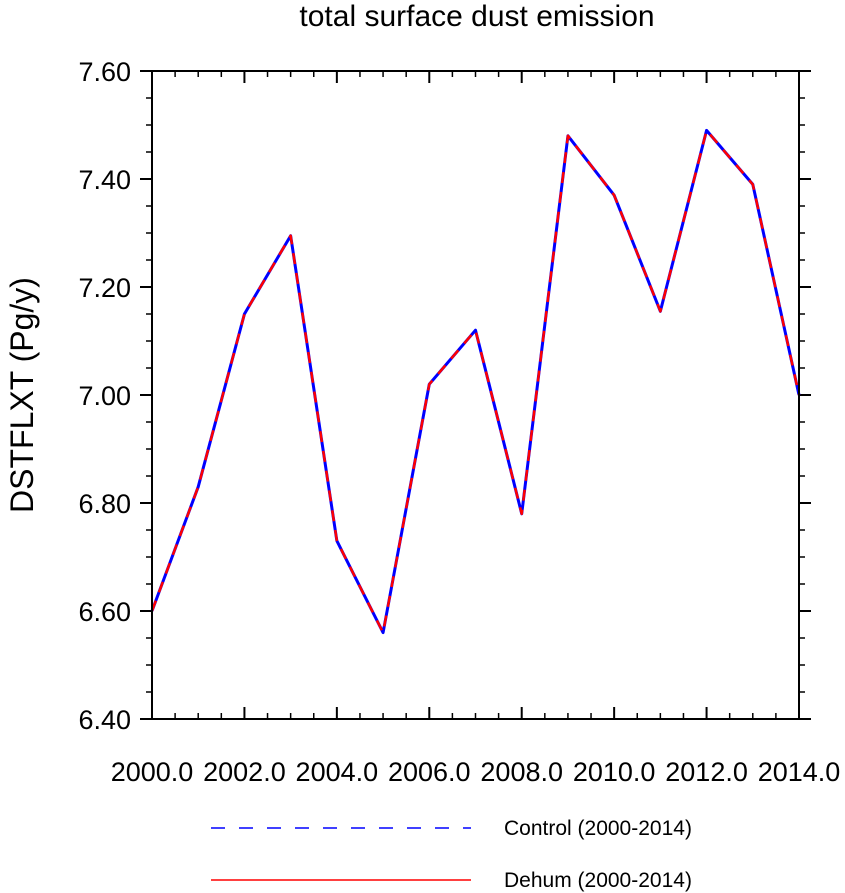 This screenshot has width=845, height=893. Describe the element at coordinates (521, 772) in the screenshot. I see `x-tick-label: 2008.0` at that location.